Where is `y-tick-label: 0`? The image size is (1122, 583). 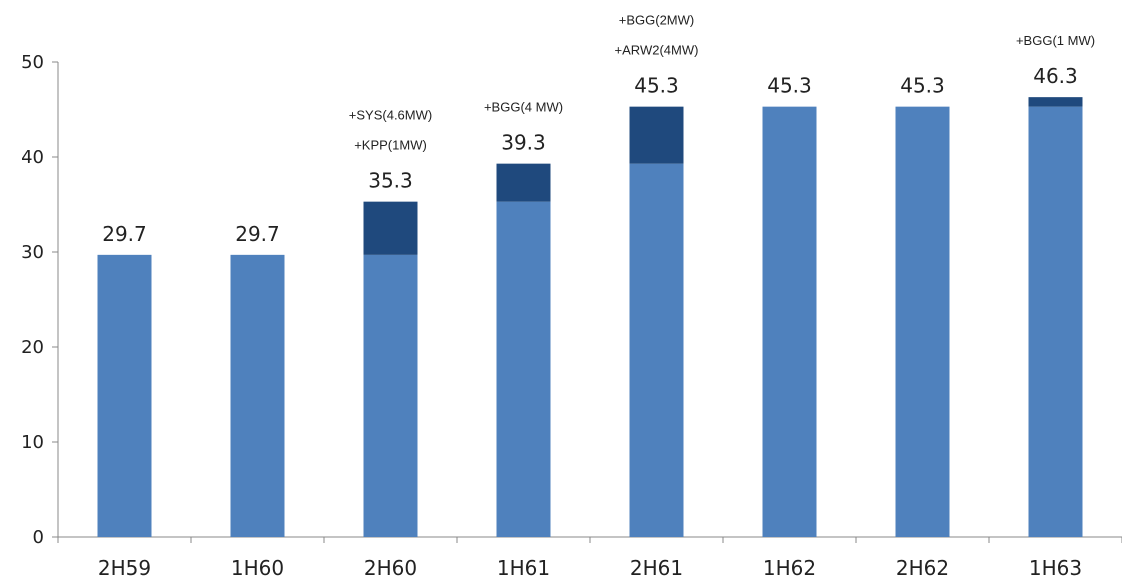 y-tick-label: 0 is located at coordinates (38, 537).